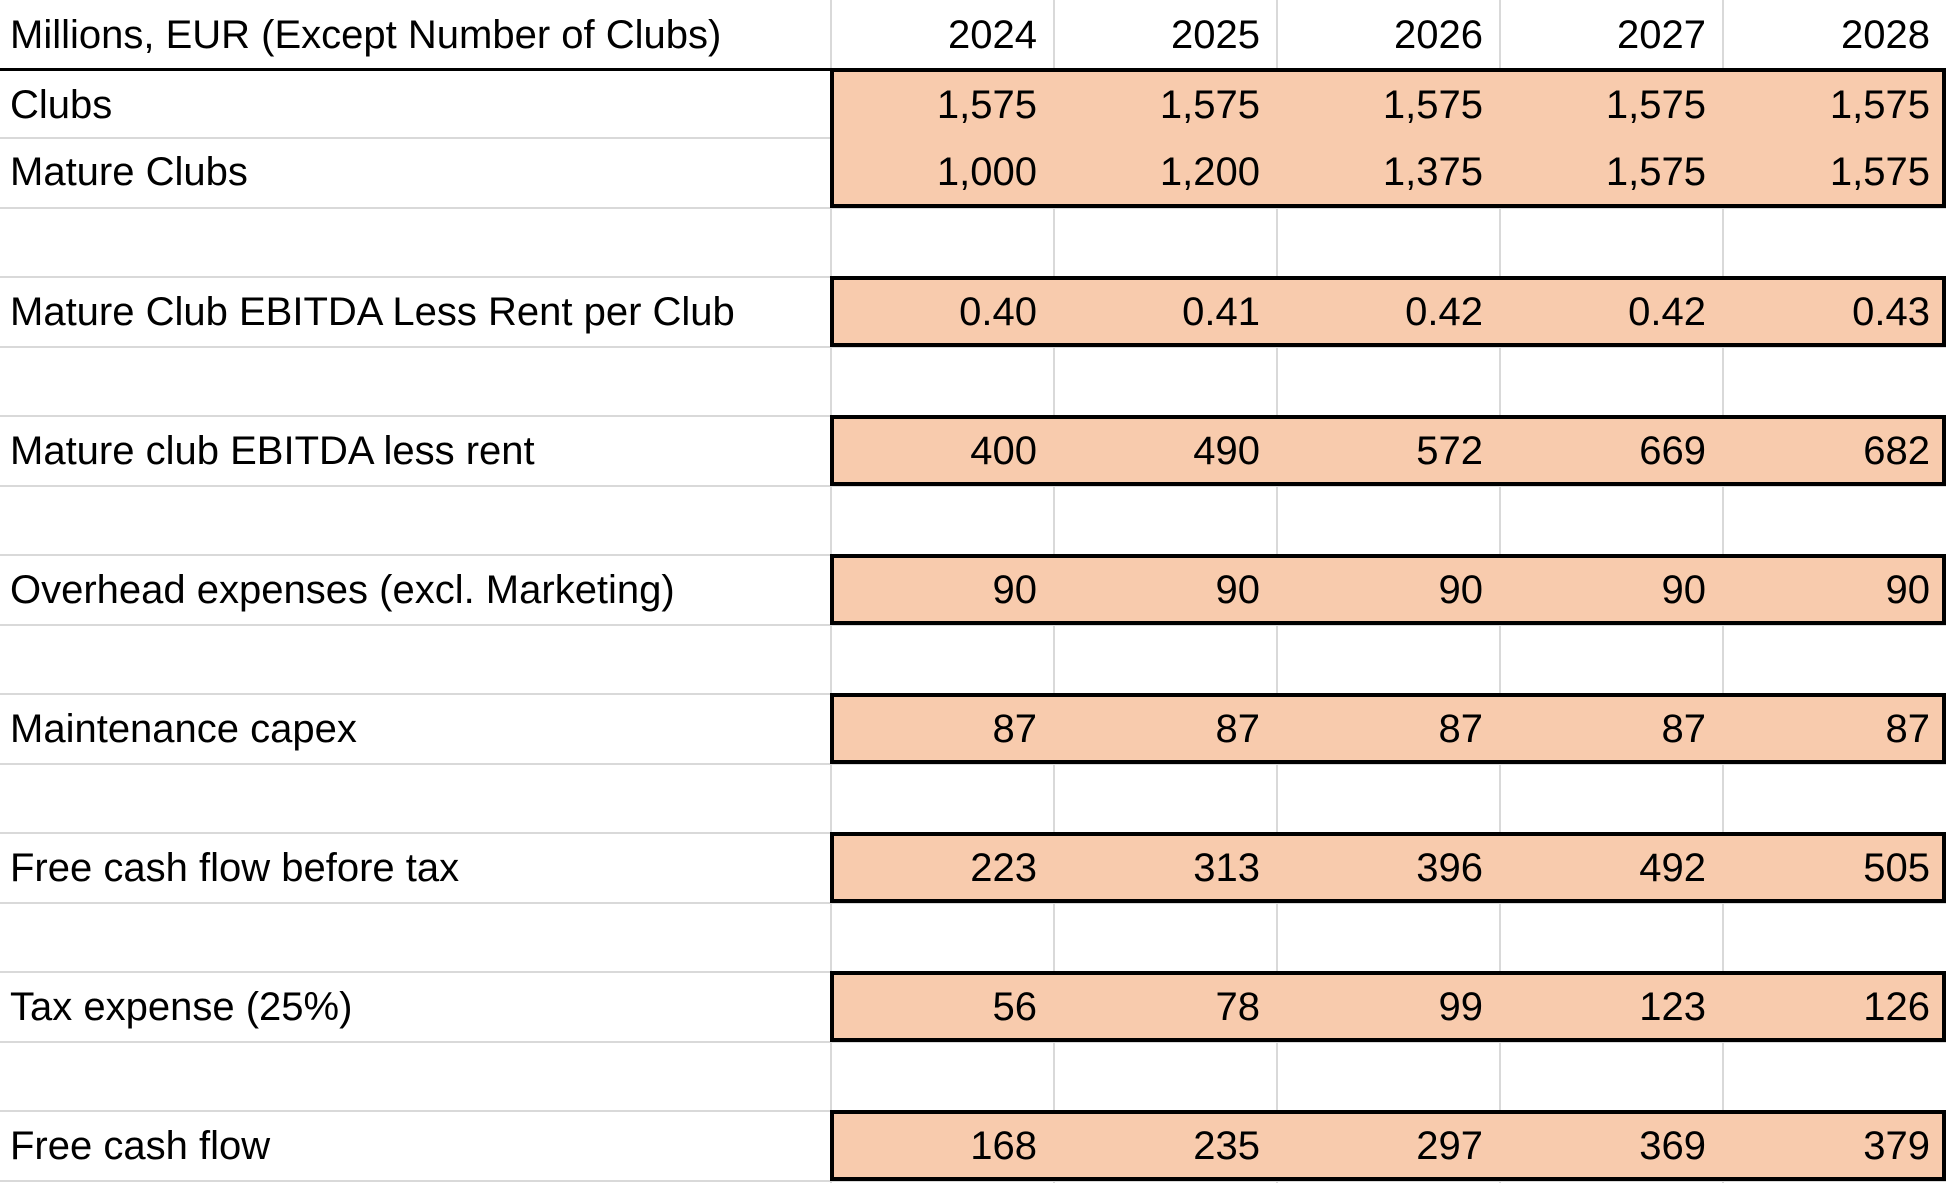 This screenshot has width=1946, height=1183. What do you see at coordinates (1896, 1006) in the screenshot?
I see `value-cell: 126` at bounding box center [1896, 1006].